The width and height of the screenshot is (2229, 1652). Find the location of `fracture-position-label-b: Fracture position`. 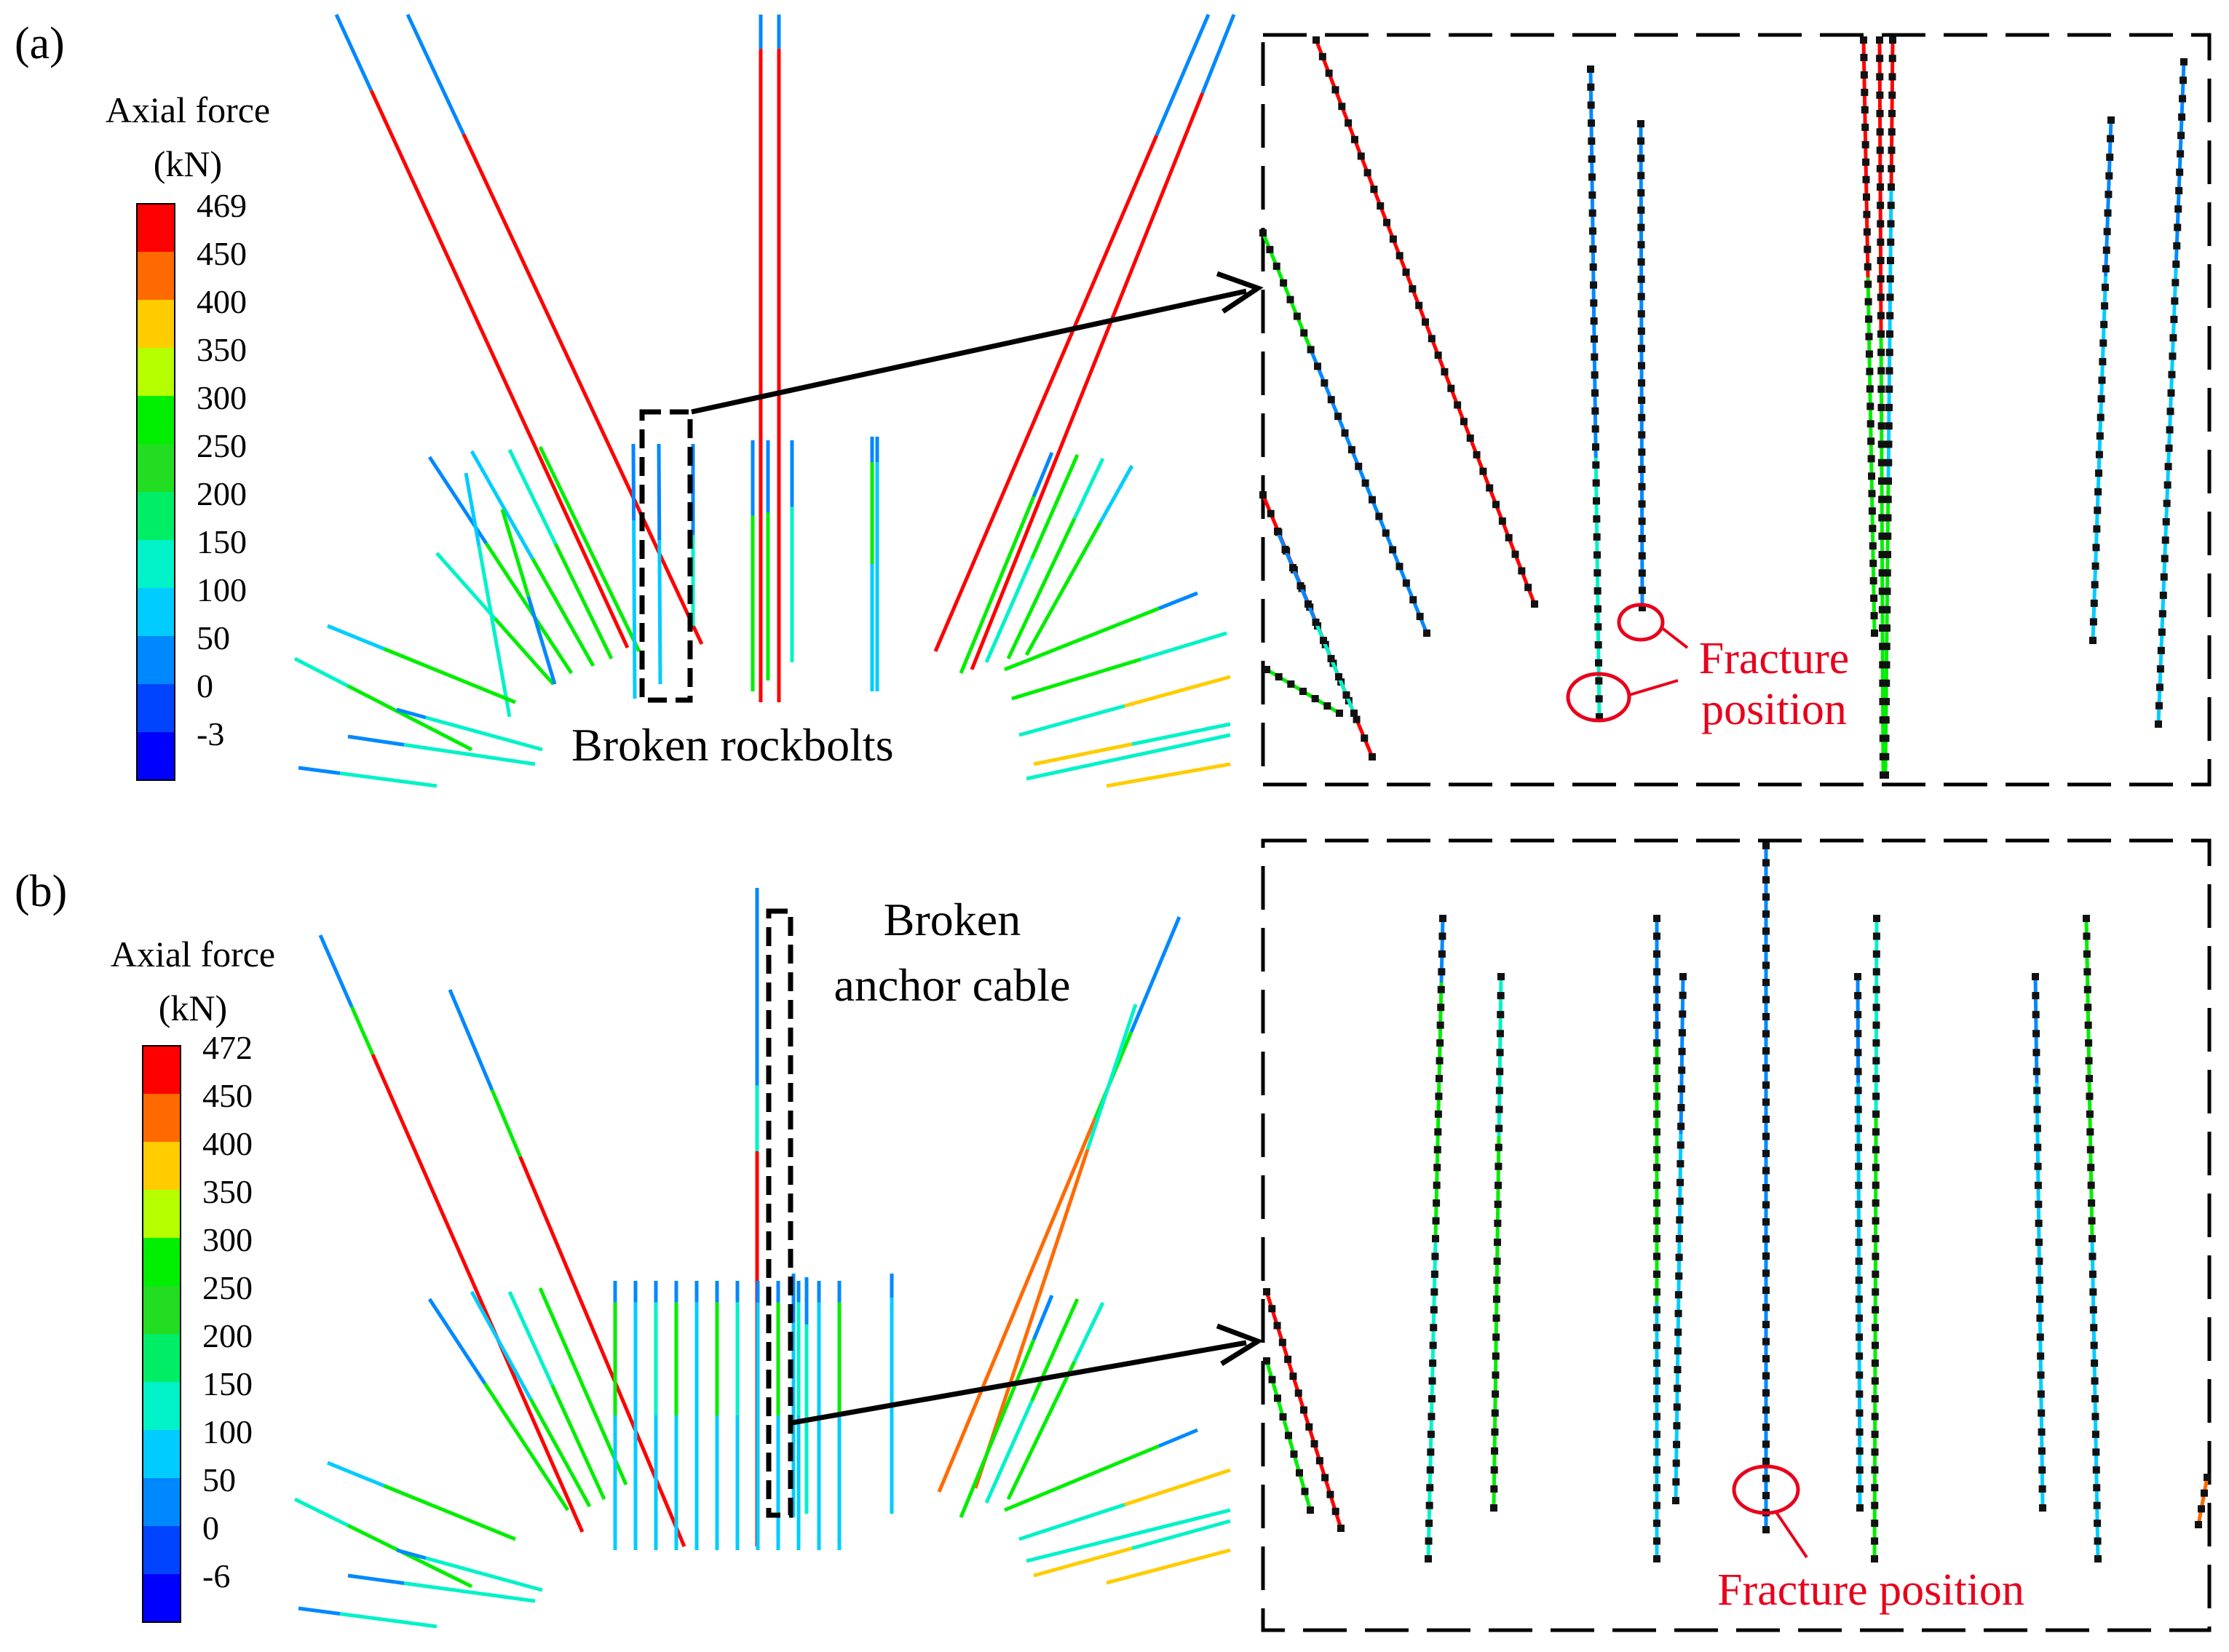

fracture-position-label-b: Fracture position is located at coordinates (1870, 1590).